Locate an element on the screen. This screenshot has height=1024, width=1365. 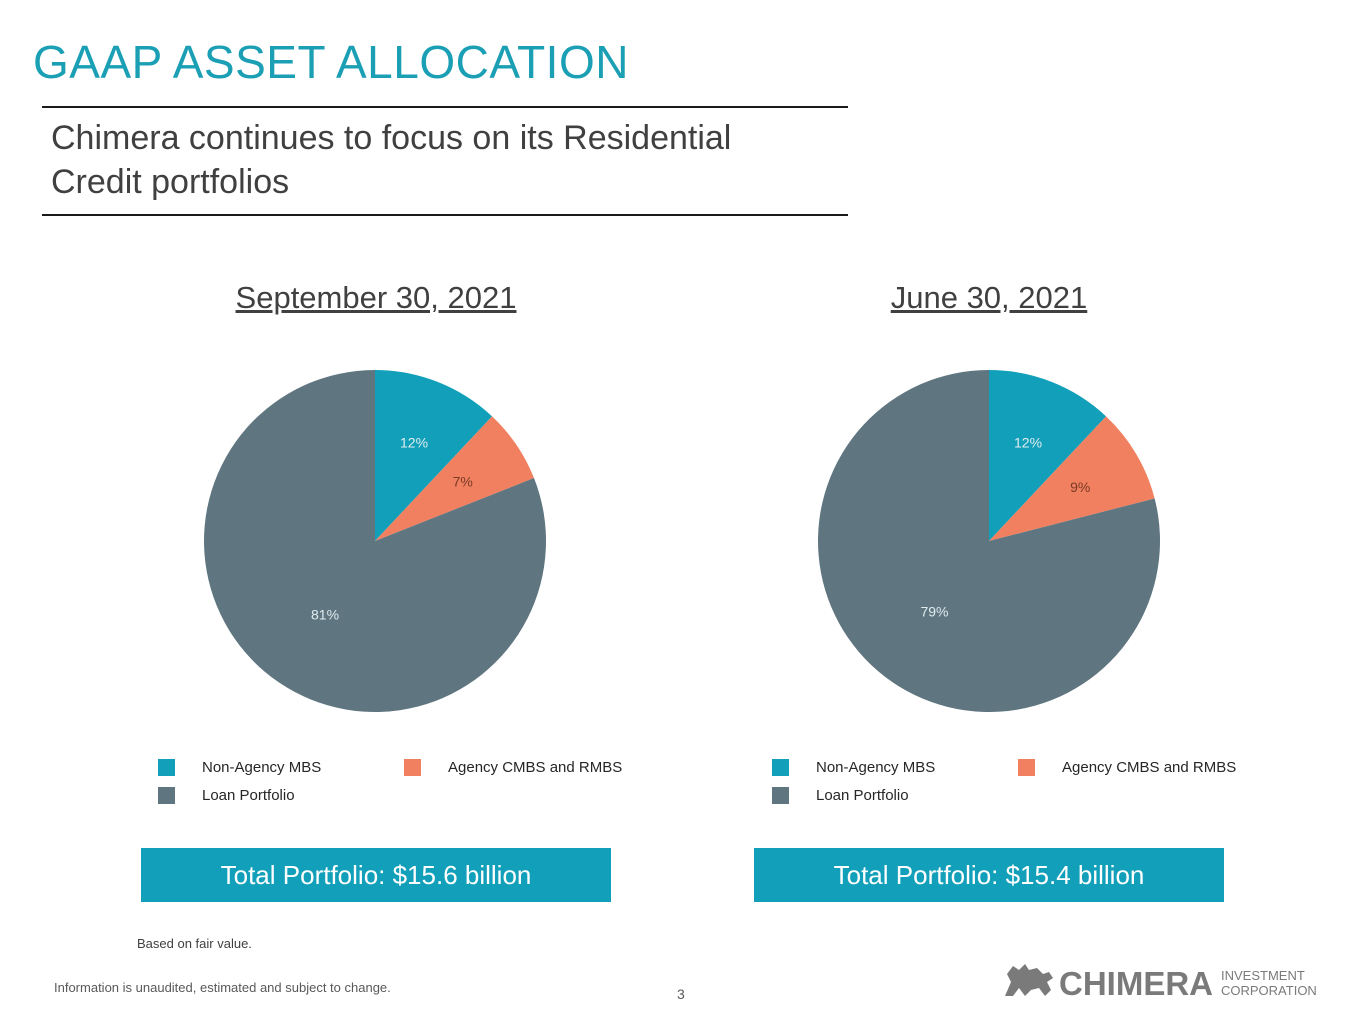
legend-item-loan-sep: Loan Portfolio is located at coordinates (226, 795).